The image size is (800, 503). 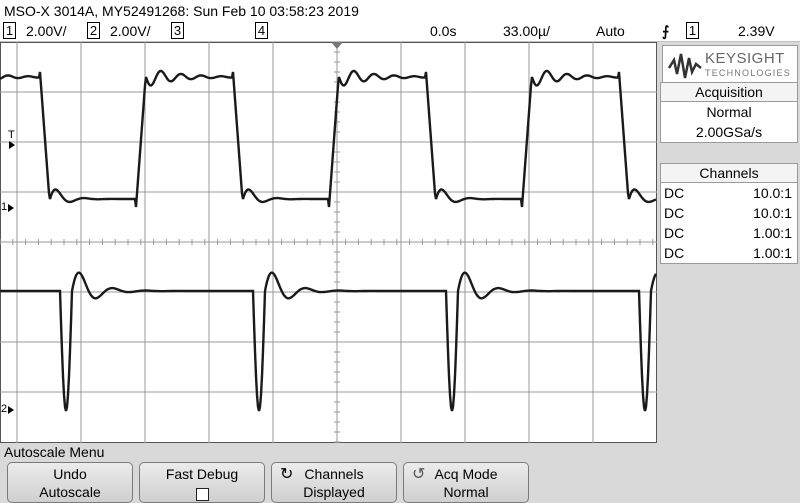 I want to click on trigger-level-arrow, so click(x=12, y=145).